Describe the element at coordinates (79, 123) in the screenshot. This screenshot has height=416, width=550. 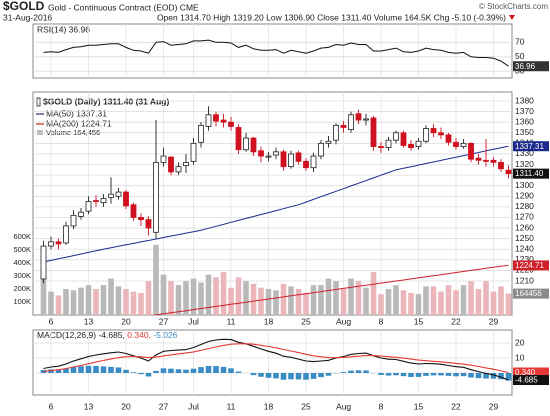
I see `legend-ma200: MA(200) 1224.71` at that location.